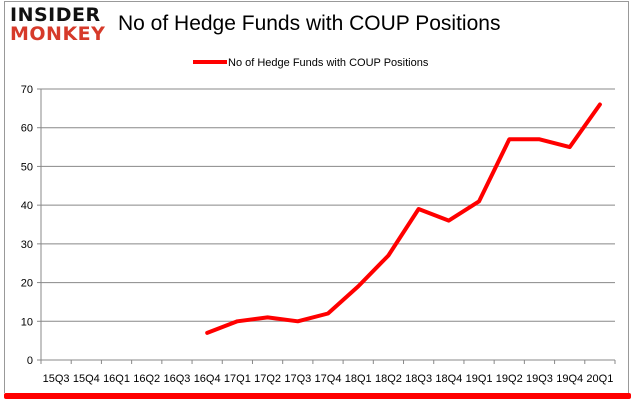  Describe the element at coordinates (599, 379) in the screenshot. I see `x-tick-label: 20Q1` at that location.